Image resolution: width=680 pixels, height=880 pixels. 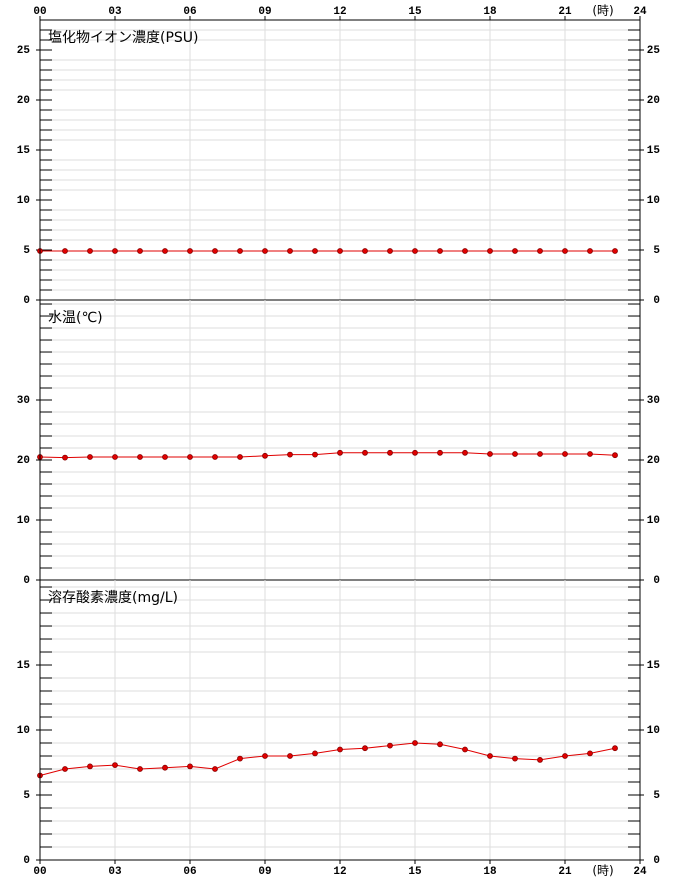 I want to click on panel-title: 塩化物イオン濃度(PSU), so click(x=123, y=38).